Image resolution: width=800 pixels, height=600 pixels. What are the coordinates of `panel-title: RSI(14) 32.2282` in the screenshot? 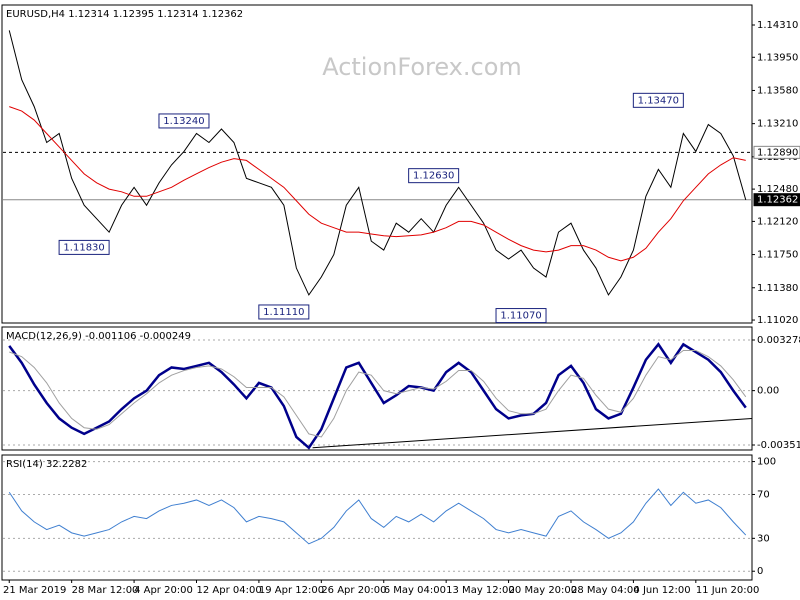 It's located at (46, 464).